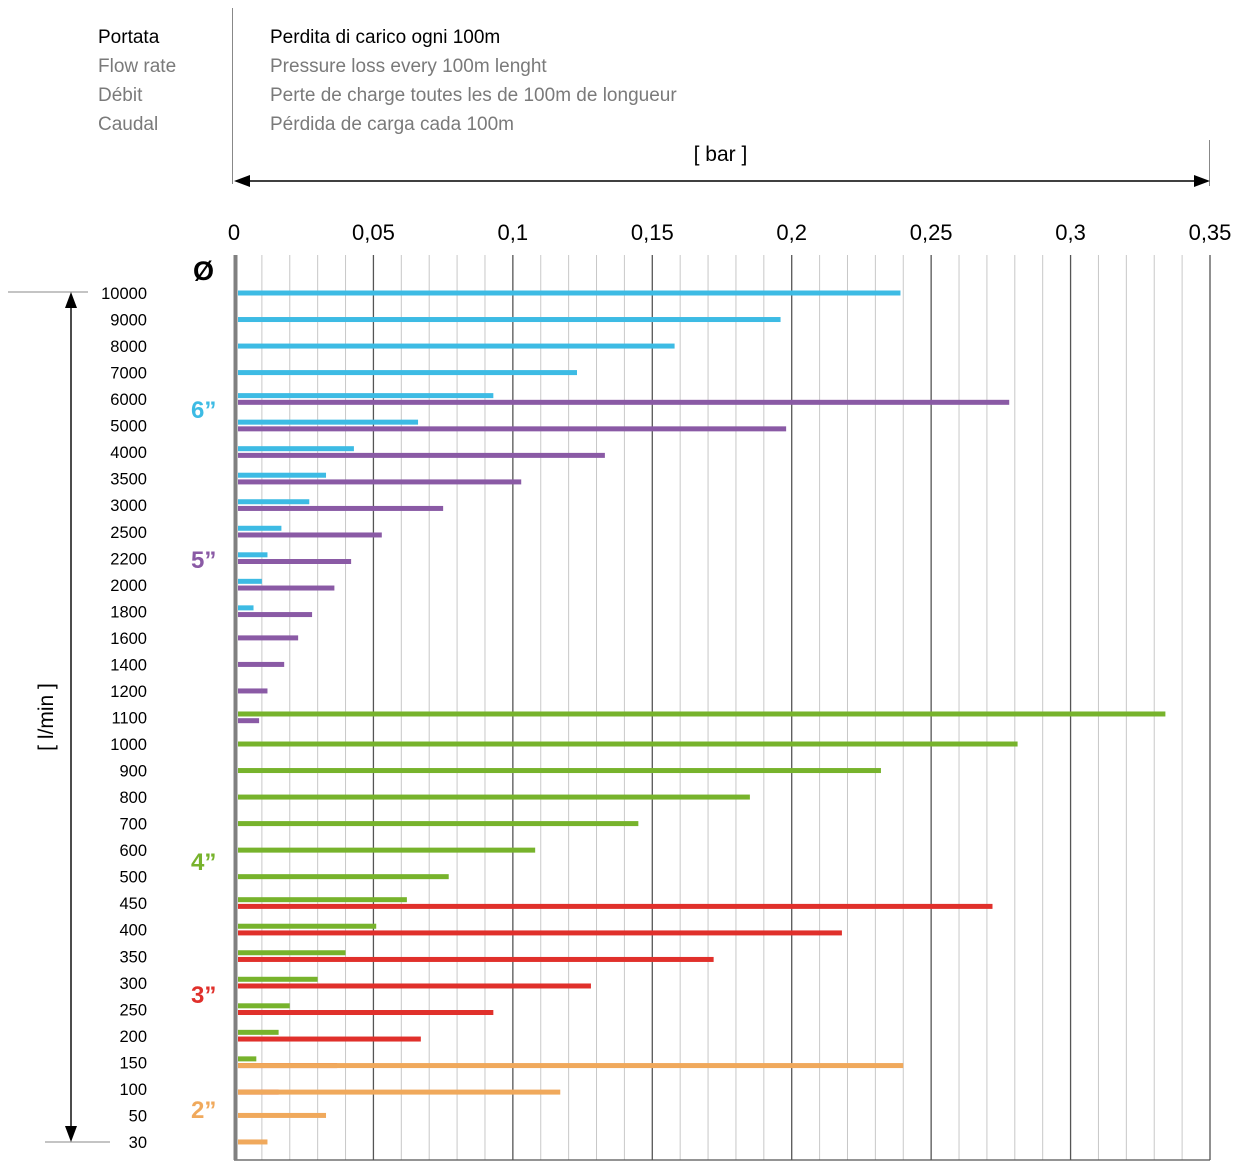 The width and height of the screenshot is (1239, 1162). Describe the element at coordinates (133, 957) in the screenshot. I see `category-label: 350` at that location.